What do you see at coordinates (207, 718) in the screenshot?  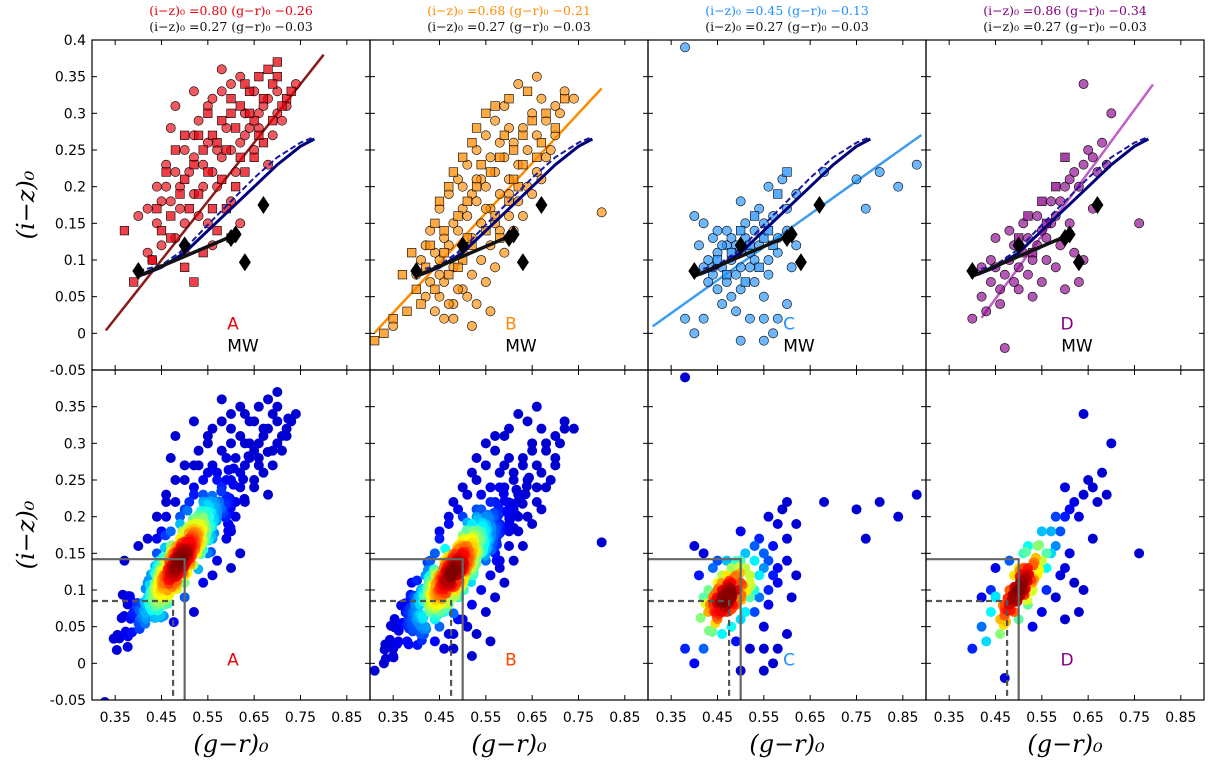 I see `x-tick-label: 0.55` at bounding box center [207, 718].